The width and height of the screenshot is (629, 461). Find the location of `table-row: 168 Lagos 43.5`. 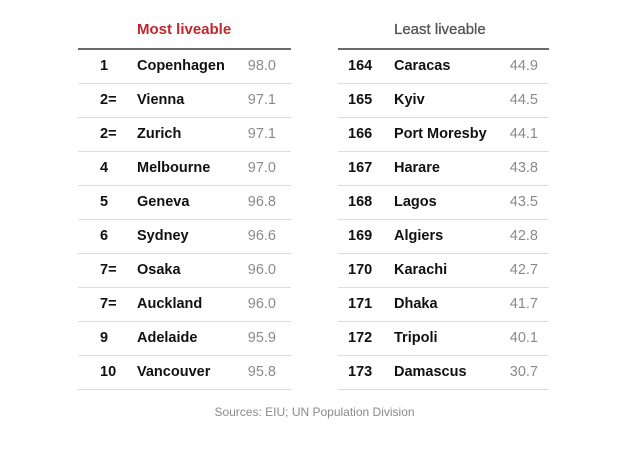

table-row: 168 Lagos 43.5 is located at coordinates (443, 203).